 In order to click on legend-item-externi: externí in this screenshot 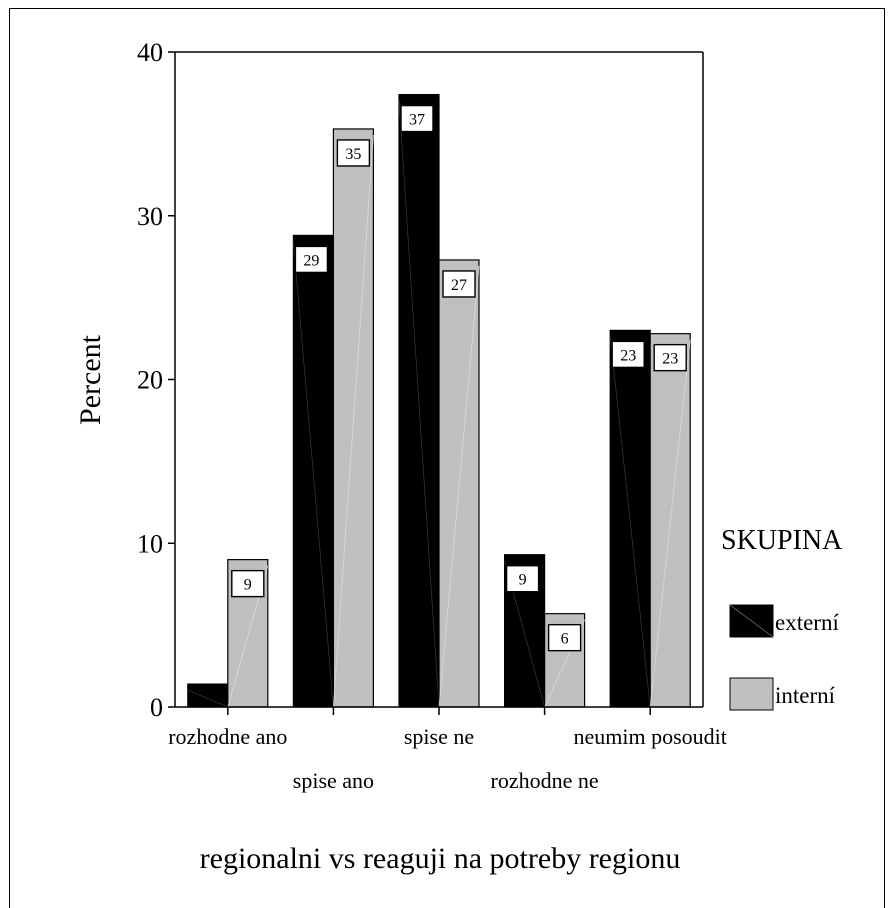, I will do `click(784, 621)`.